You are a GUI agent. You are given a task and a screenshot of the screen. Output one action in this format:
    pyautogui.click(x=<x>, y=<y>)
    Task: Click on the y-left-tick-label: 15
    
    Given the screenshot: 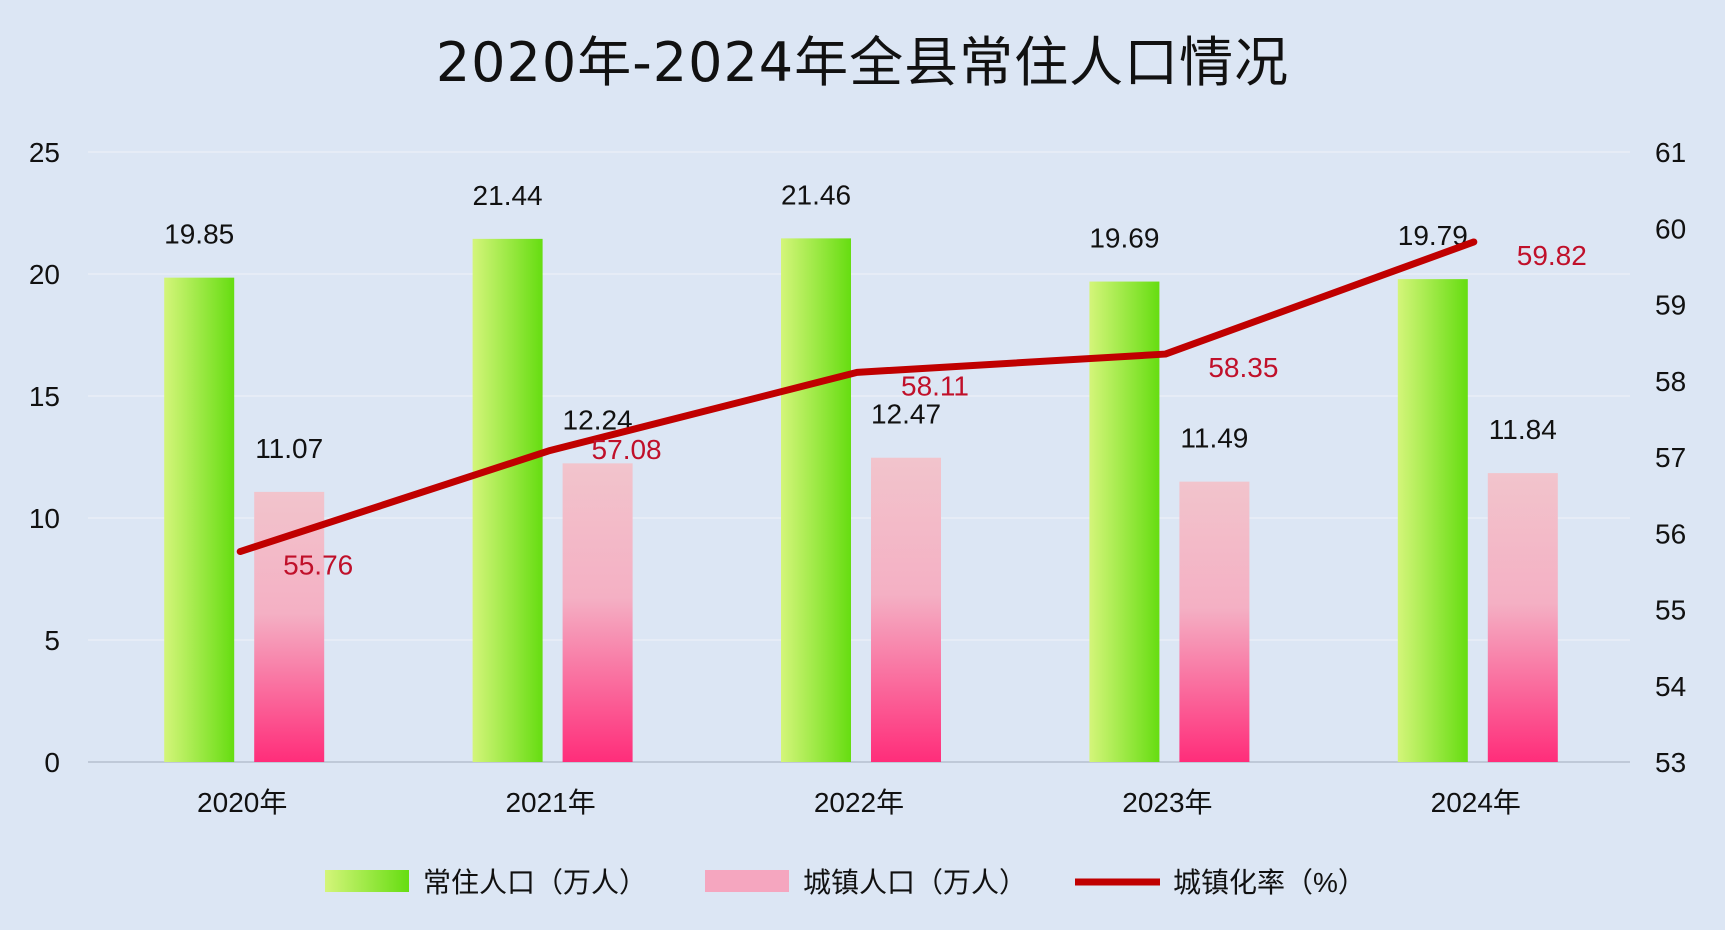 What is the action you would take?
    pyautogui.click(x=44, y=396)
    